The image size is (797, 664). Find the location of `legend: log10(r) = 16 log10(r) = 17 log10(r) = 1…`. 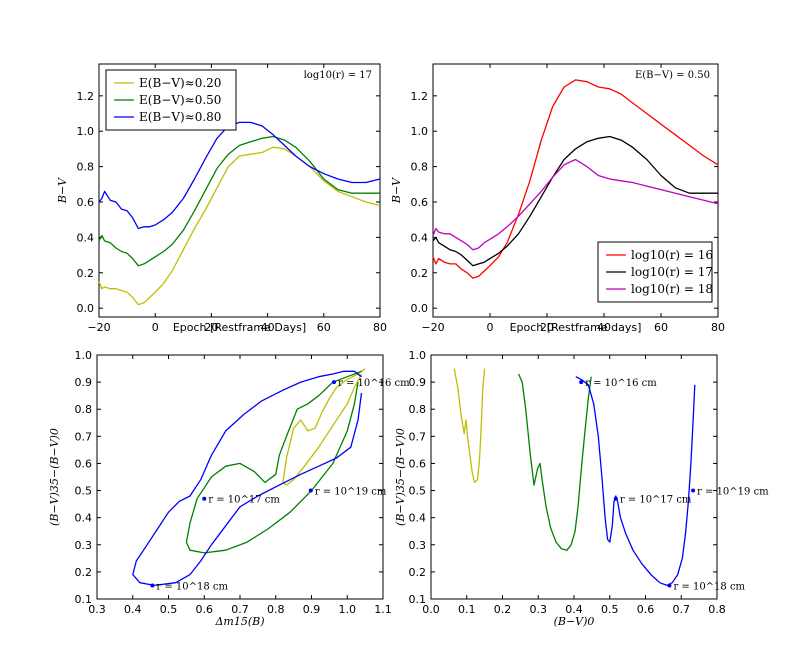

legend: log10(r) = 16 log10(r) = 17 log10(r) = 1… is located at coordinates (655, 272).